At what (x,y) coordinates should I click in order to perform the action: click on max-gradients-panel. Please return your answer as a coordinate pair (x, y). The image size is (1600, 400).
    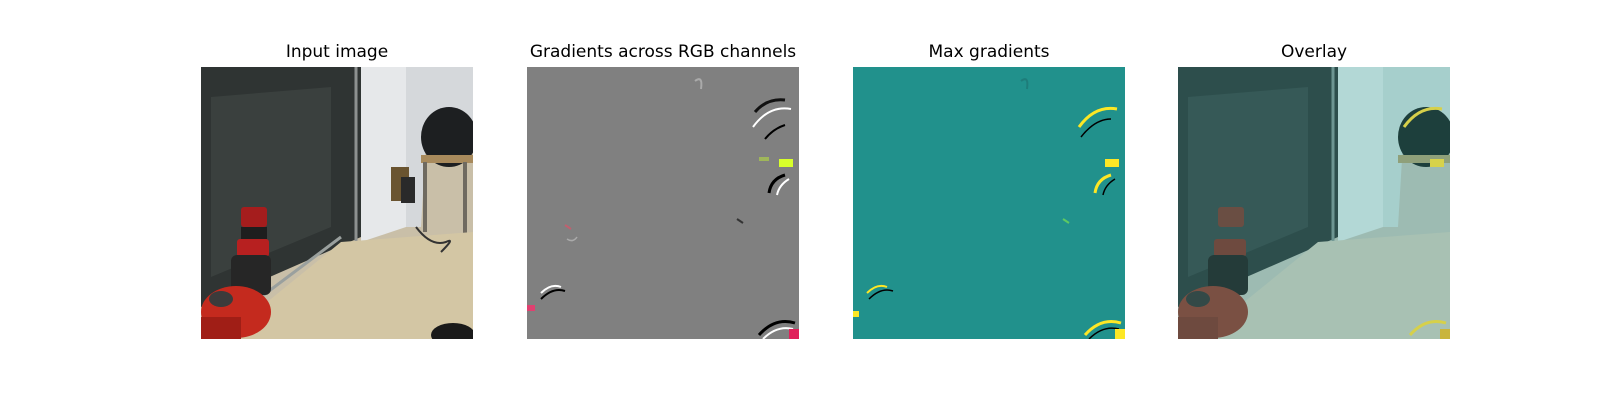
    Looking at the image, I should click on (989, 203).